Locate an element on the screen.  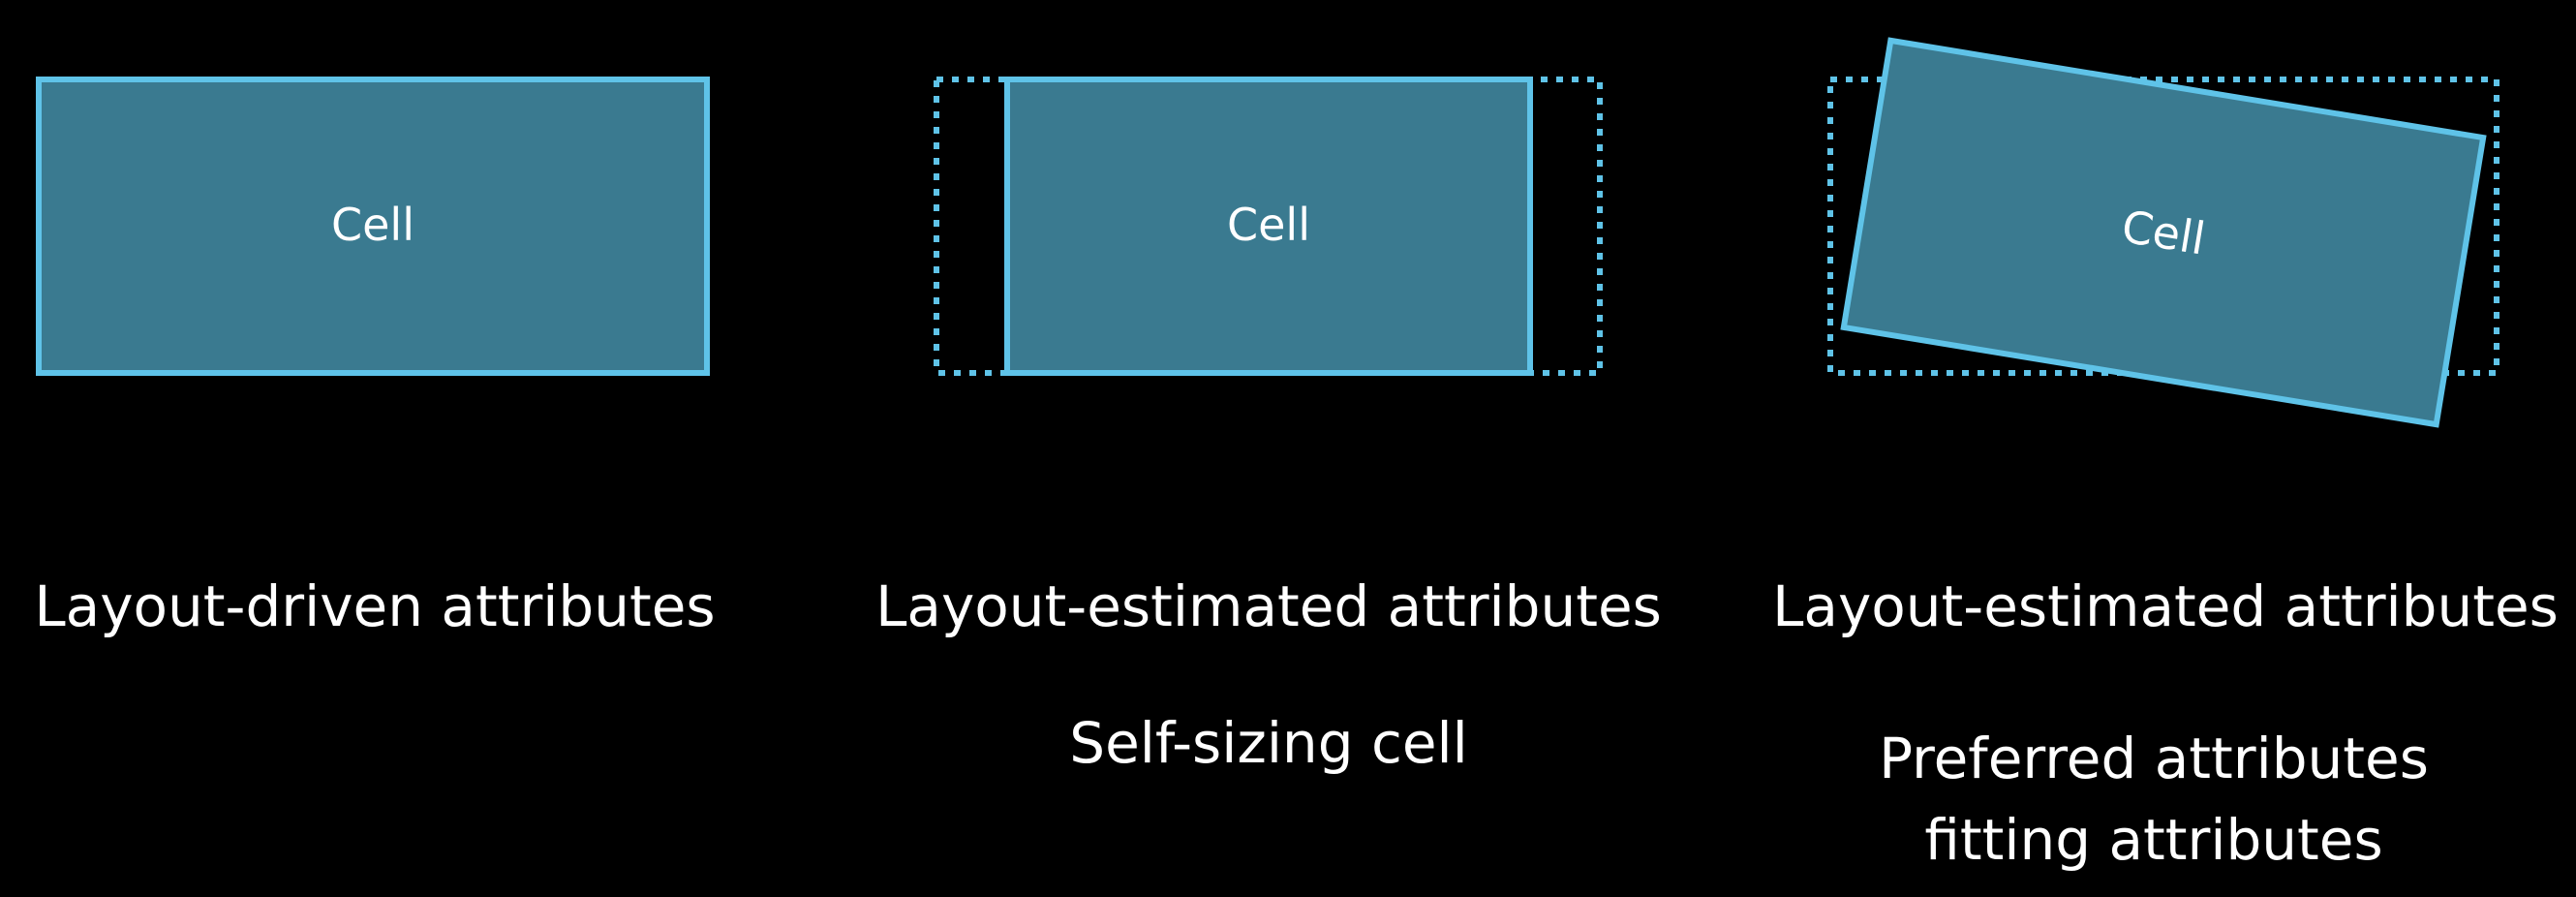
cell-box-rotated is located at coordinates (2163, 232).